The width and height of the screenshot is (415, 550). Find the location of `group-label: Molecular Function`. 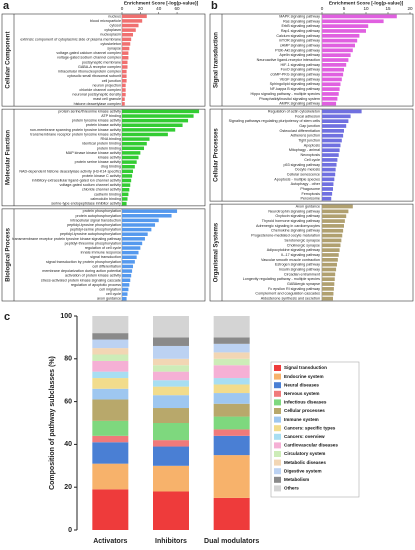

group-label: Molecular Function is located at coordinates (9, 157).